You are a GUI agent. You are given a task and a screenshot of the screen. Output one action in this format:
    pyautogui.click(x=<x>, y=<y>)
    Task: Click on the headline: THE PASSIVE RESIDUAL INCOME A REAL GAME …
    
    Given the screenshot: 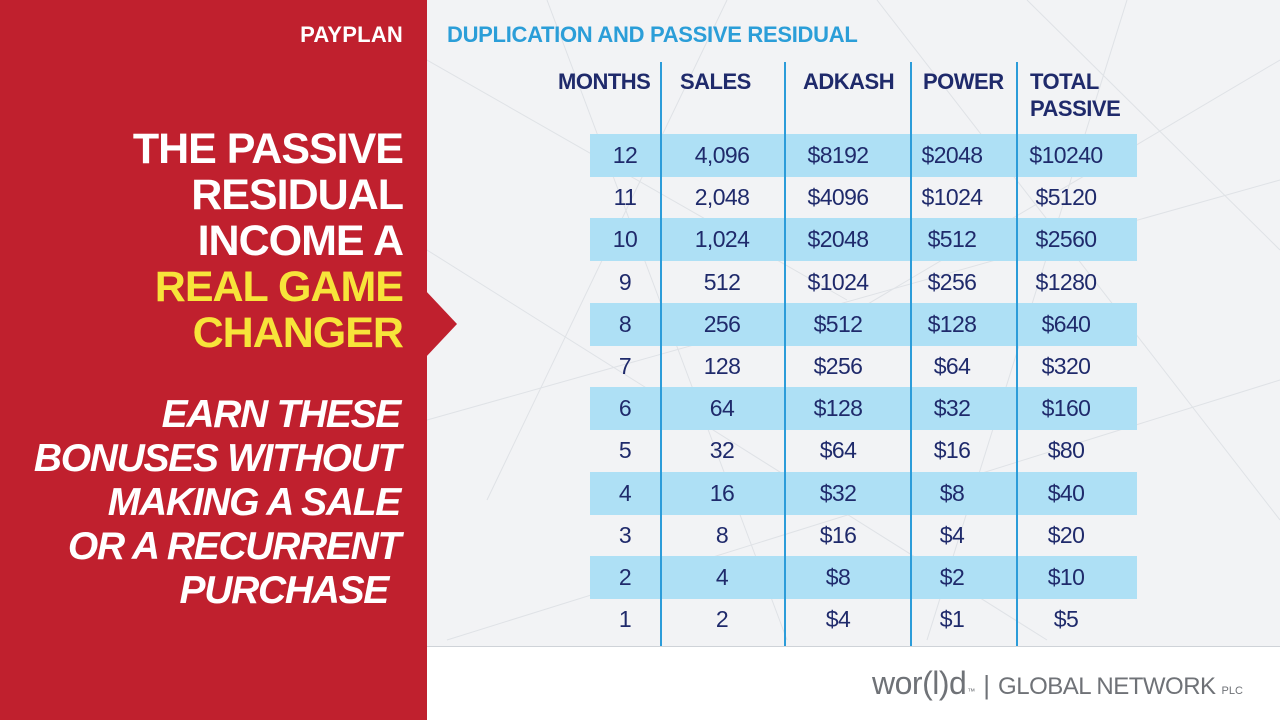 What is the action you would take?
    pyautogui.click(x=268, y=241)
    